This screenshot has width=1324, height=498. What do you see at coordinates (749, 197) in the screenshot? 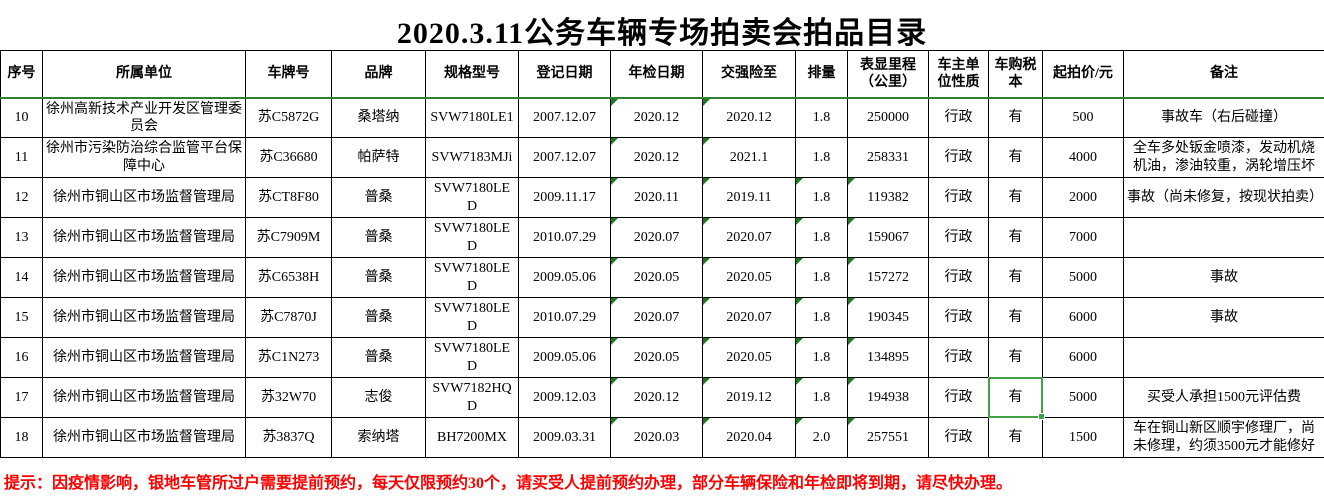
I see `cell: 2019.11` at bounding box center [749, 197].